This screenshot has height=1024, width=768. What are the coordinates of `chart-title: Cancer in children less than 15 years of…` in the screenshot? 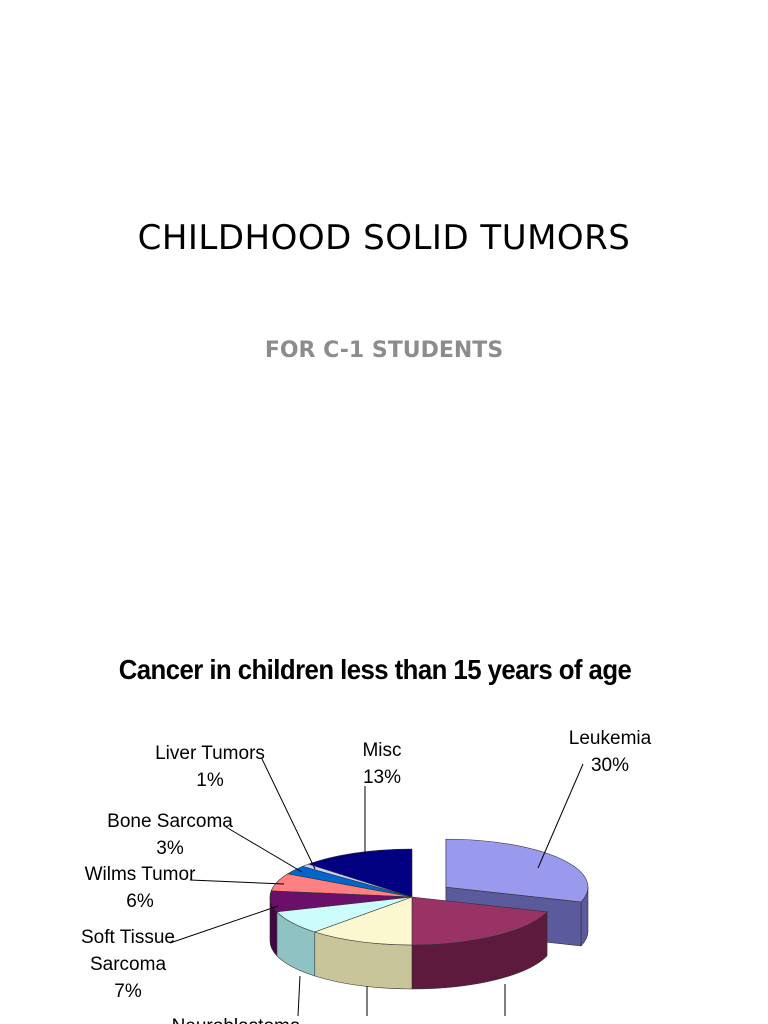 It's located at (375, 669).